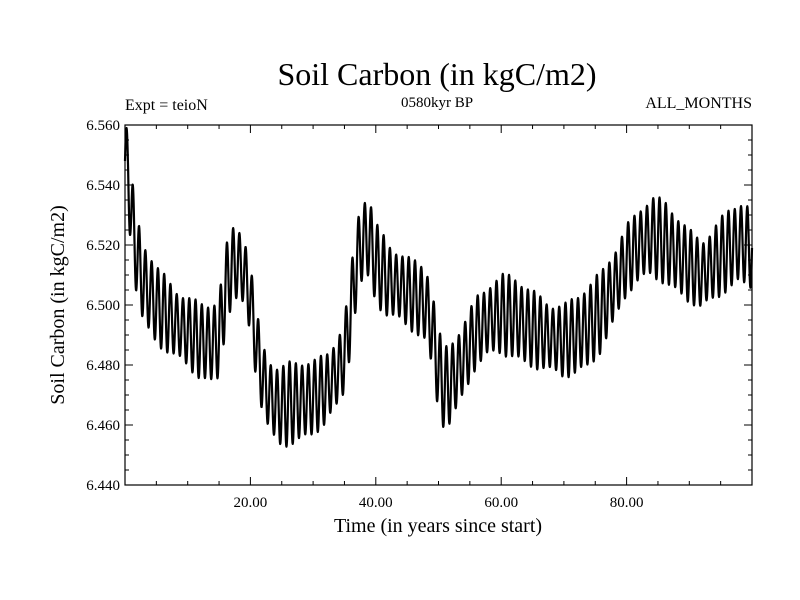 The image size is (800, 600). I want to click on y-tick-label: 6.540, so click(103, 186).